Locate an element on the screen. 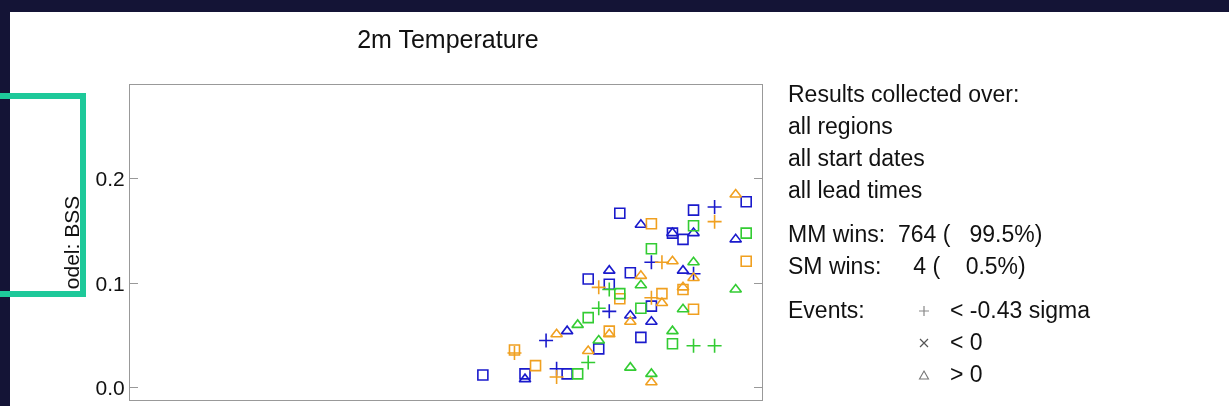 The width and height of the screenshot is (1229, 406). text: < 0 is located at coordinates (966, 342).